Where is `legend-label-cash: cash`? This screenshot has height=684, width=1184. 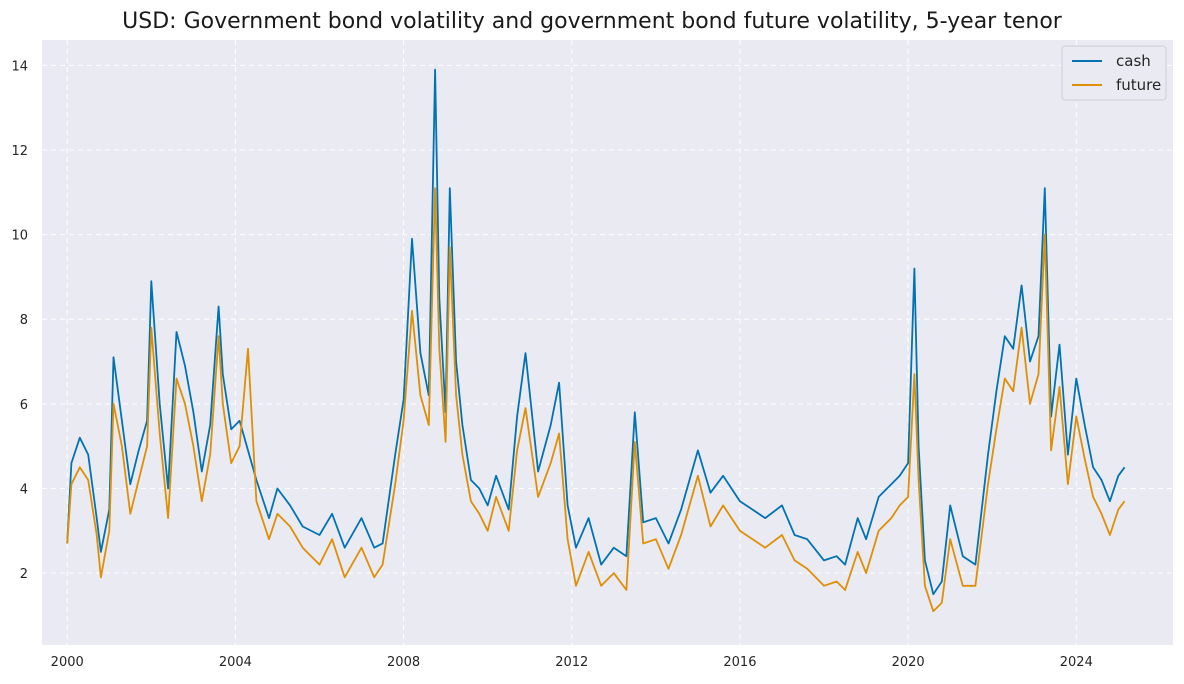
legend-label-cash: cash is located at coordinates (1133, 61).